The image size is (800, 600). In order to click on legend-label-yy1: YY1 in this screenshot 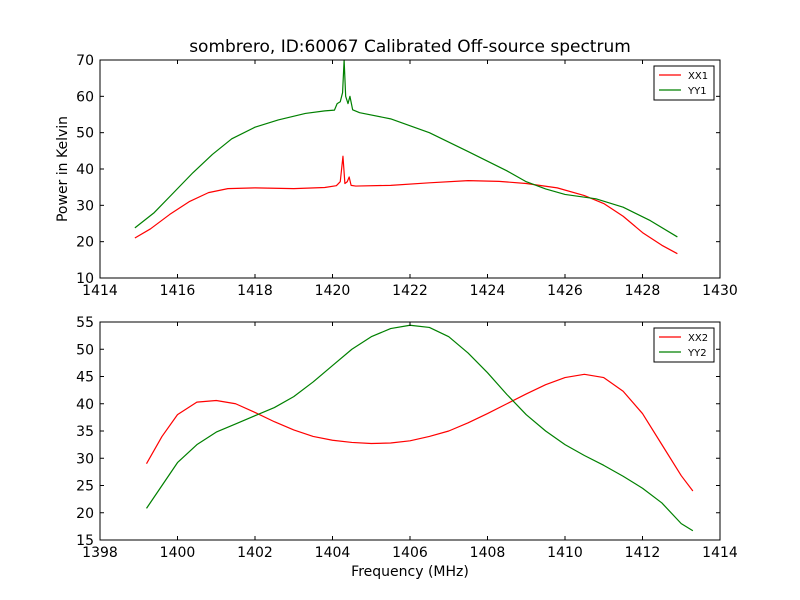, I will do `click(697, 91)`.